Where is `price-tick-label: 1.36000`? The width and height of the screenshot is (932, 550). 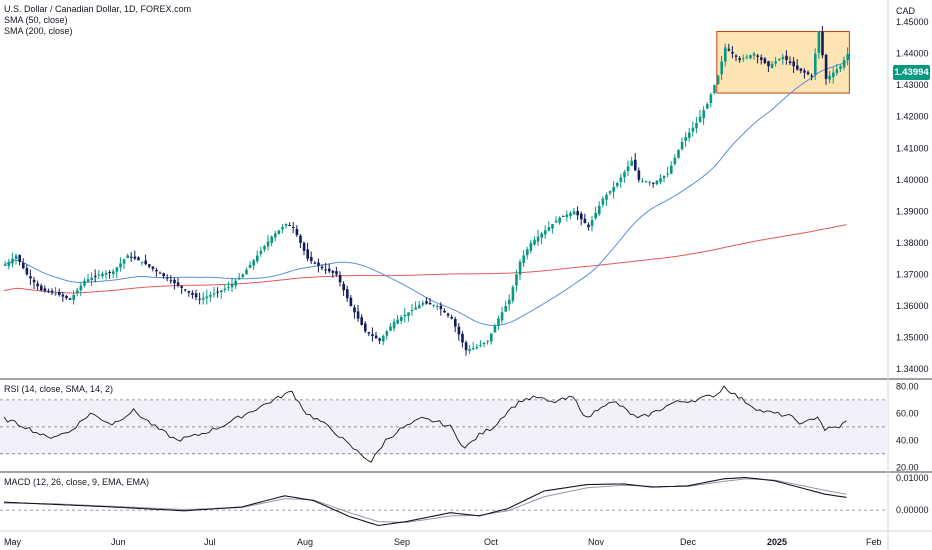 price-tick-label: 1.36000 is located at coordinates (912, 306).